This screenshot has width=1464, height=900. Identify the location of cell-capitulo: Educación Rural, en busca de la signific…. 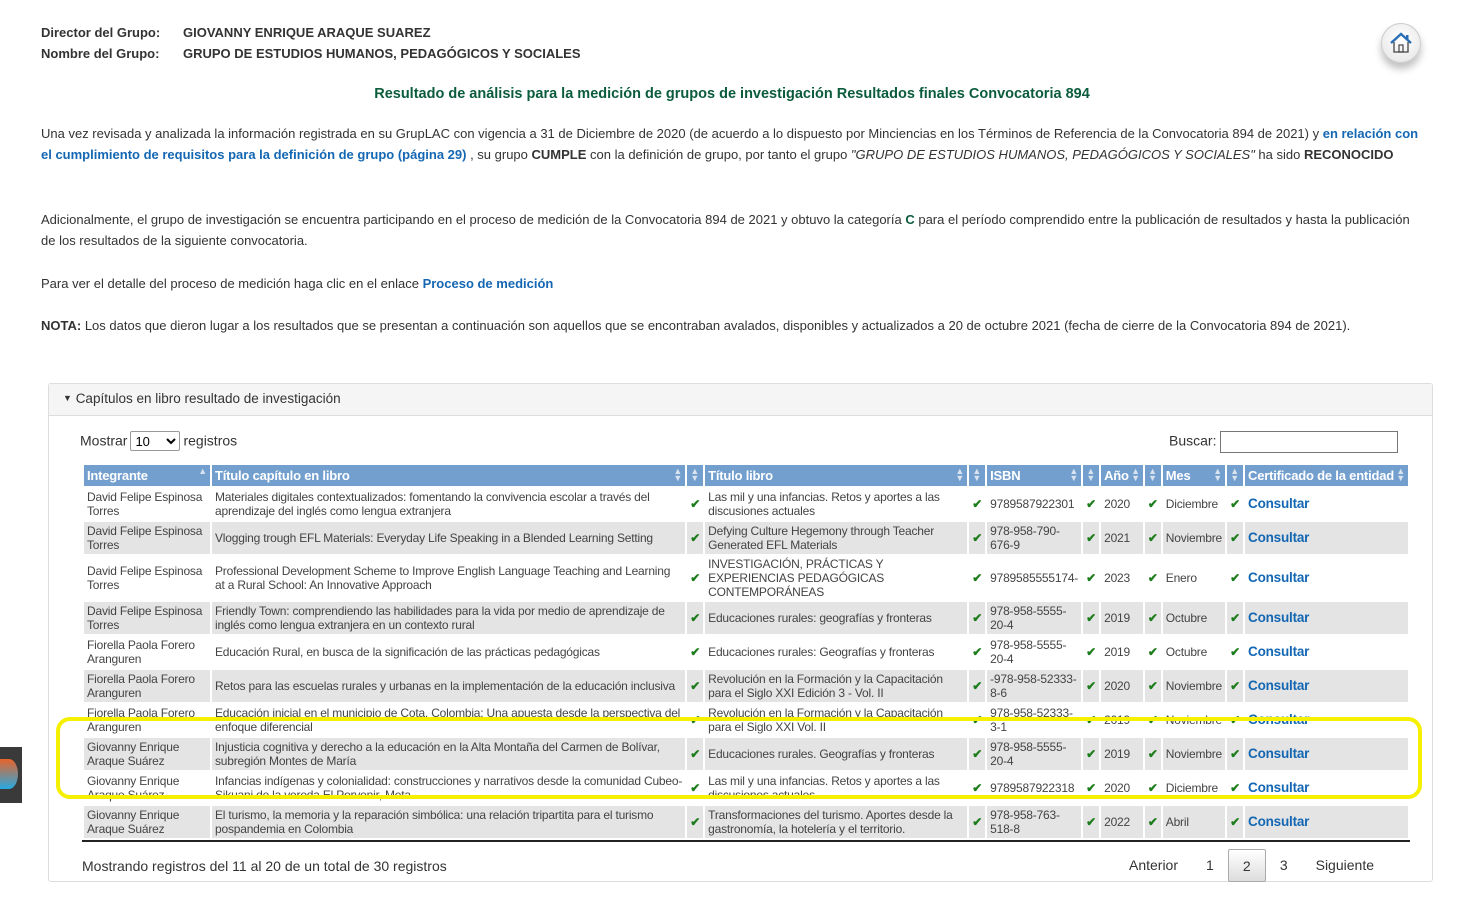
(449, 652).